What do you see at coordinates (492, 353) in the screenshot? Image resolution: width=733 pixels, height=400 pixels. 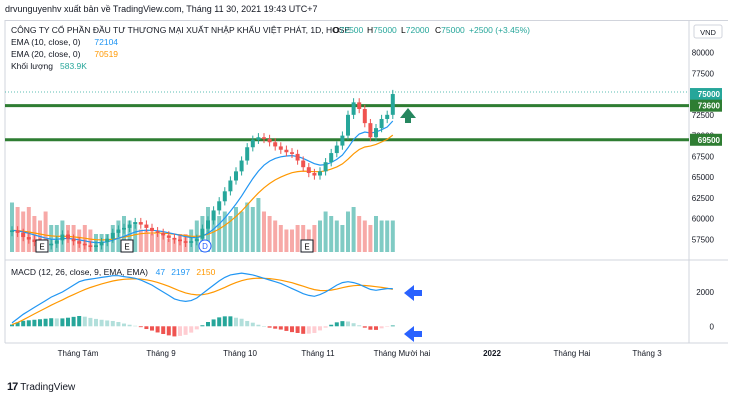 I see `time-axis-label: 2022` at bounding box center [492, 353].